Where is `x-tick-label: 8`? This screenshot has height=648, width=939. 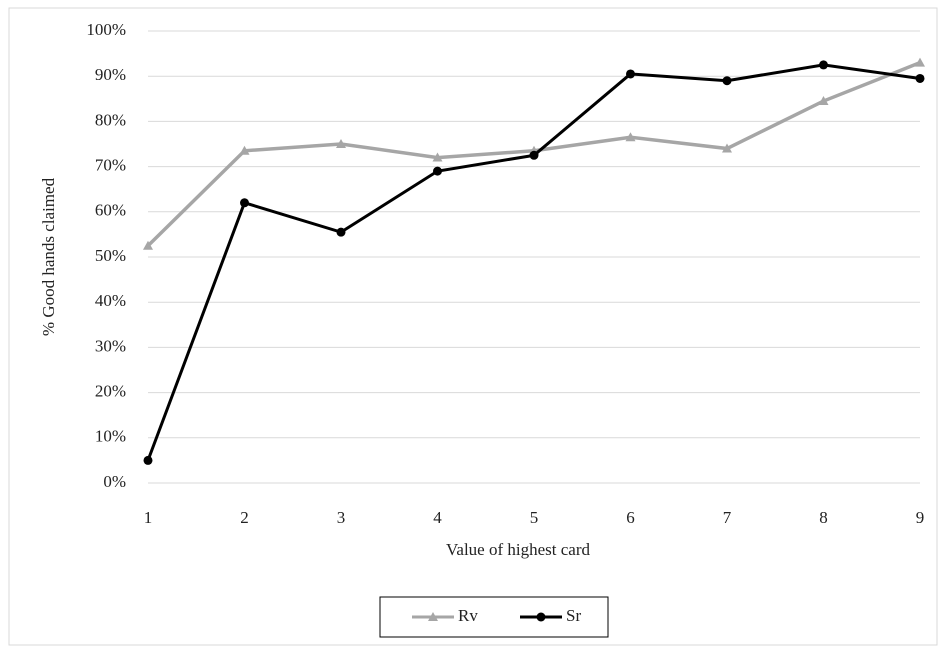 x-tick-label: 8 is located at coordinates (823, 517).